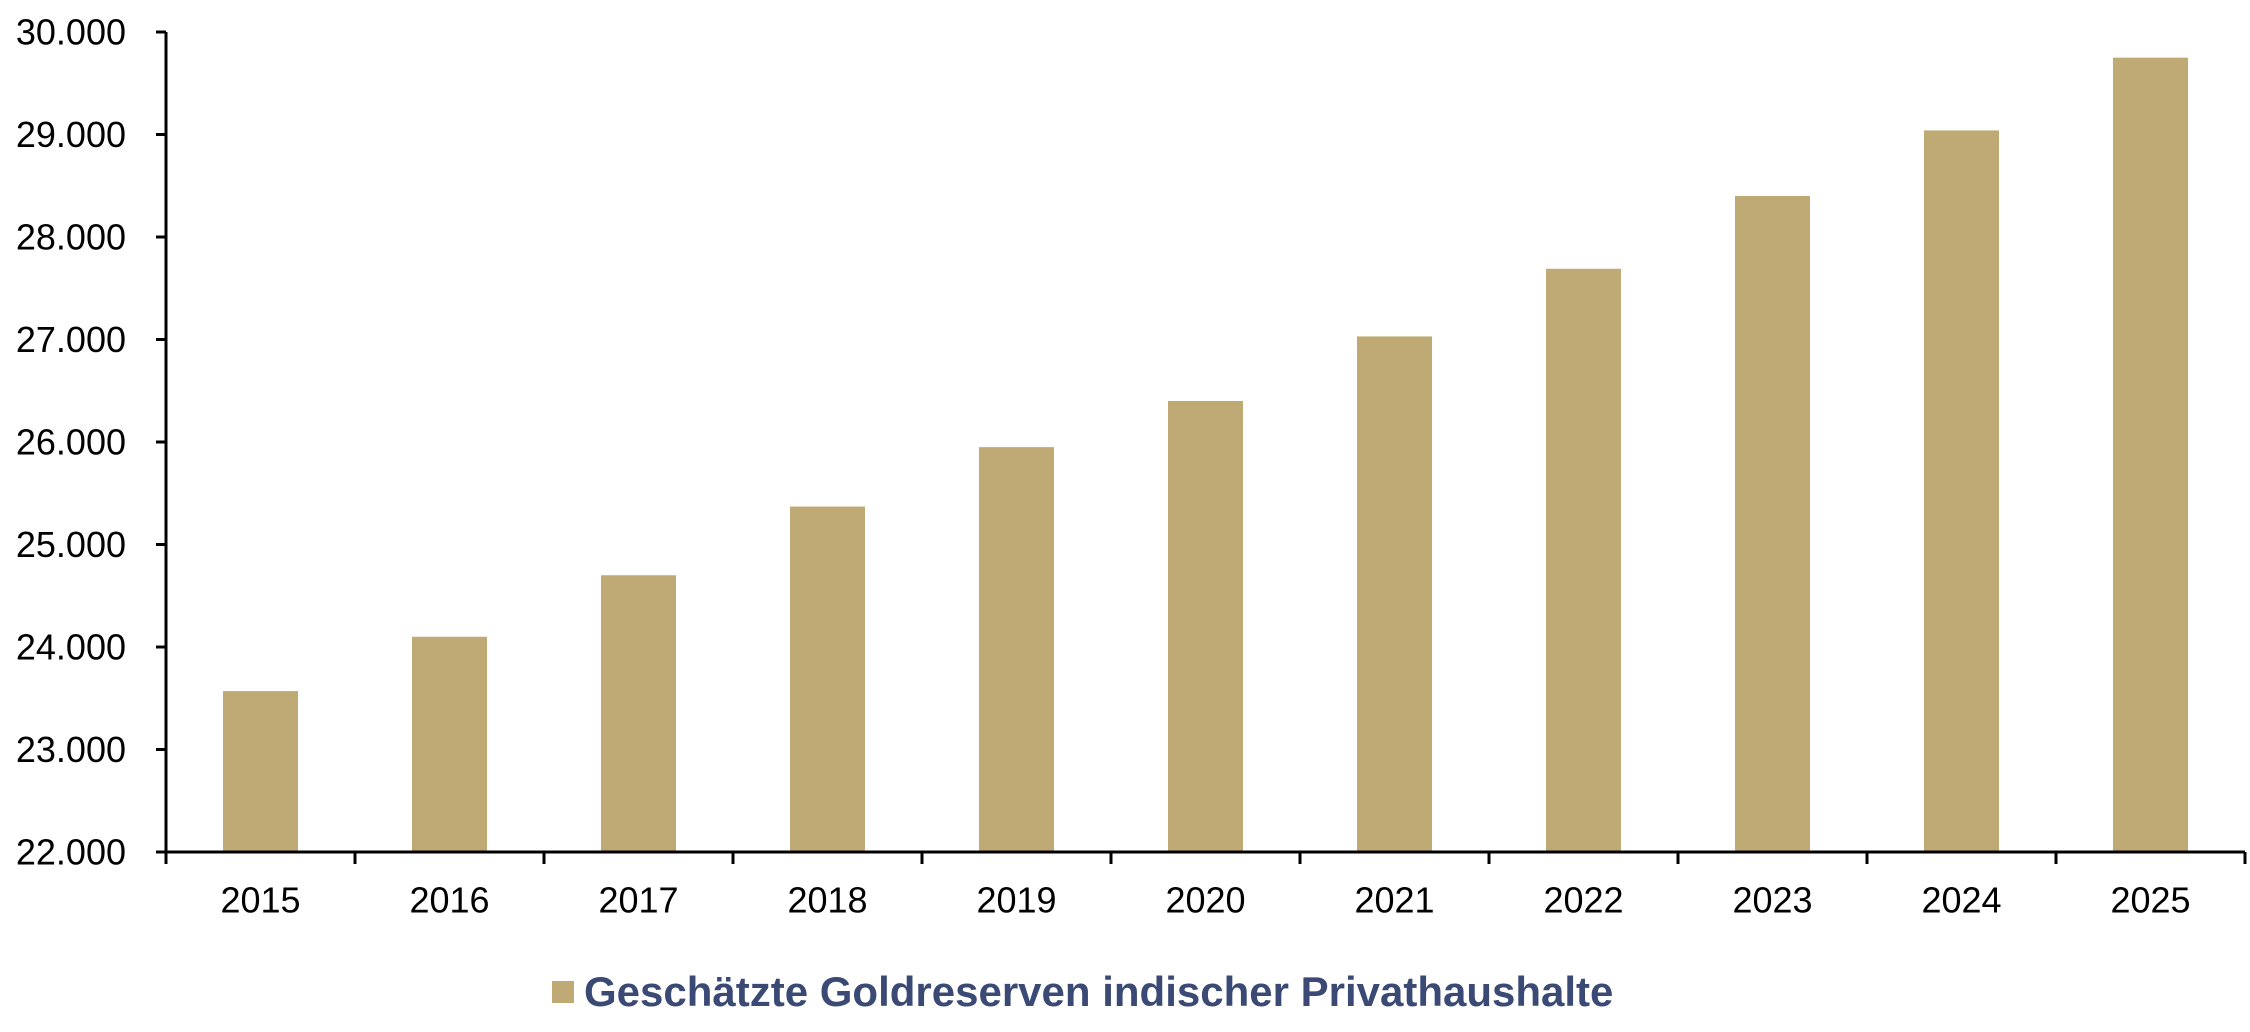 This screenshot has height=1032, width=2250. I want to click on x-tick-label: 2024, so click(1961, 900).